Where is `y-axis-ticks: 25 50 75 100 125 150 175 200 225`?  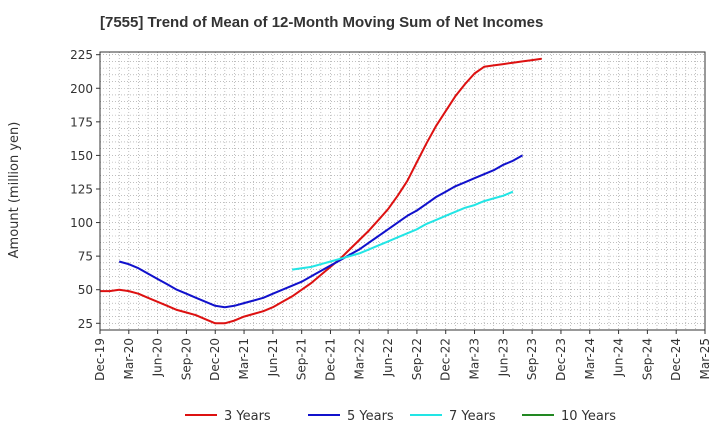 y-axis-ticks: 25 50 75 100 125 150 175 200 225 is located at coordinates (85, 189).